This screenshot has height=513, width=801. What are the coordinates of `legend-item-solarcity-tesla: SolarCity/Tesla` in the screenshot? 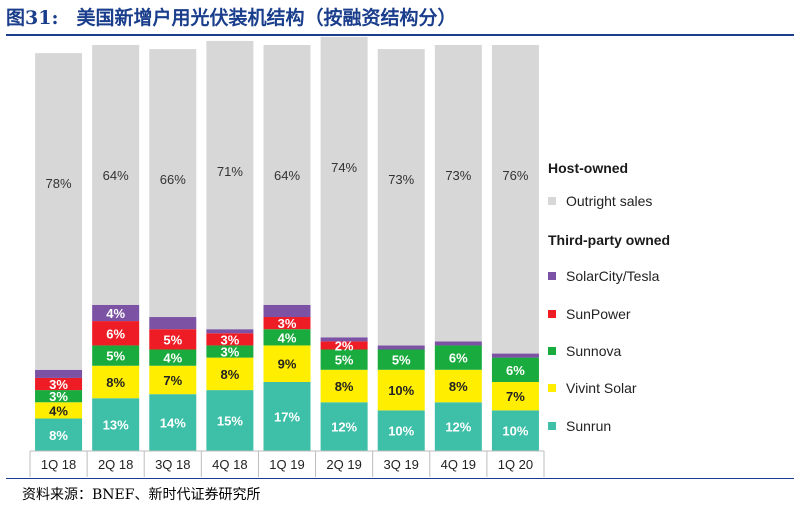 It's located at (603, 277).